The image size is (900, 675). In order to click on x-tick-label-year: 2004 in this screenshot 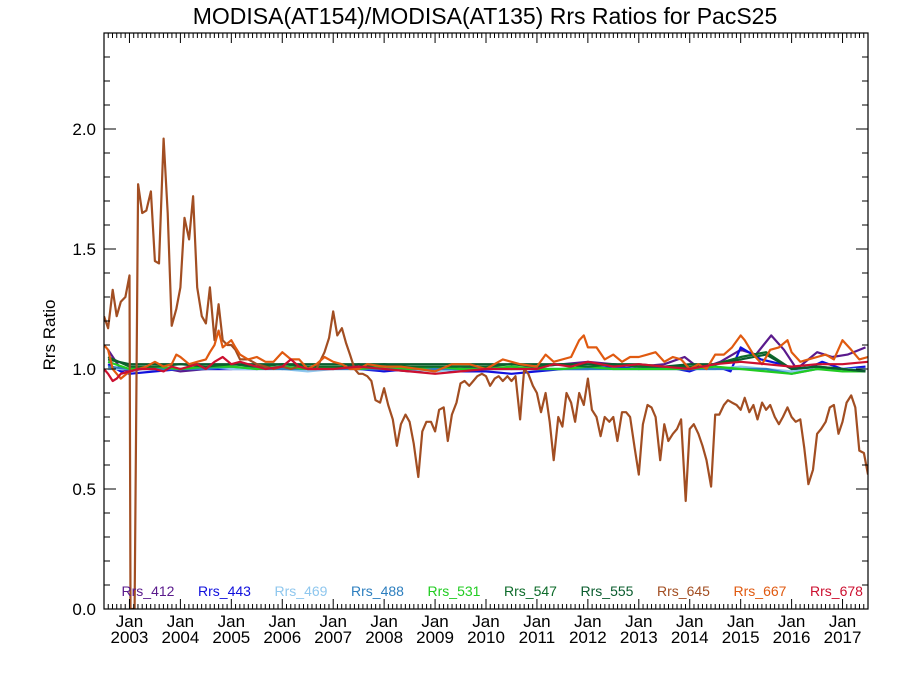, I will do `click(180, 637)`.